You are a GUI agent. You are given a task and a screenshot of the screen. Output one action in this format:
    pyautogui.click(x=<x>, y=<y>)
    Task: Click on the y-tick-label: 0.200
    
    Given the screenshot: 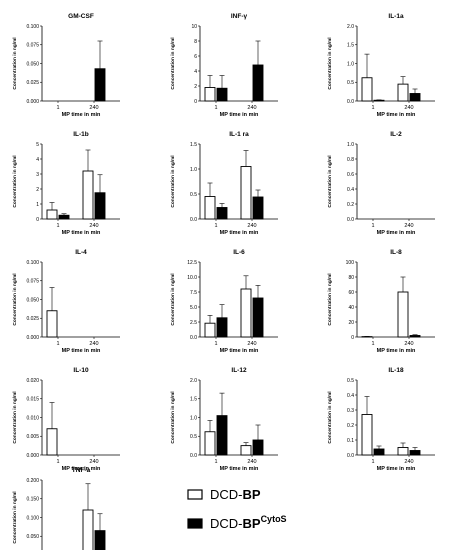 What is the action you would take?
    pyautogui.click(x=32, y=481)
    